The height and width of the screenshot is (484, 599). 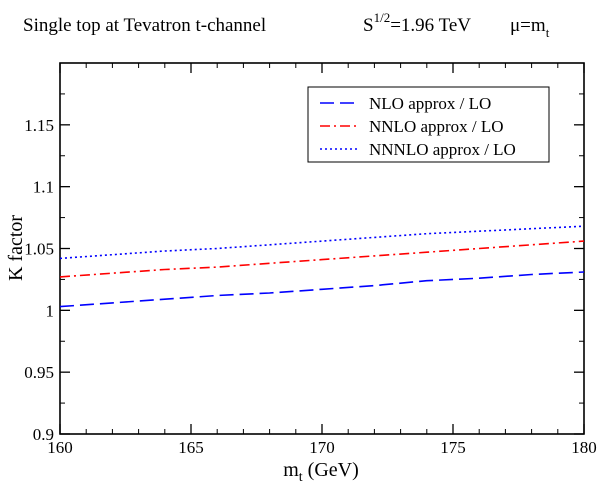 What do you see at coordinates (548, 32) in the screenshot?
I see `scale-subscript: t` at bounding box center [548, 32].